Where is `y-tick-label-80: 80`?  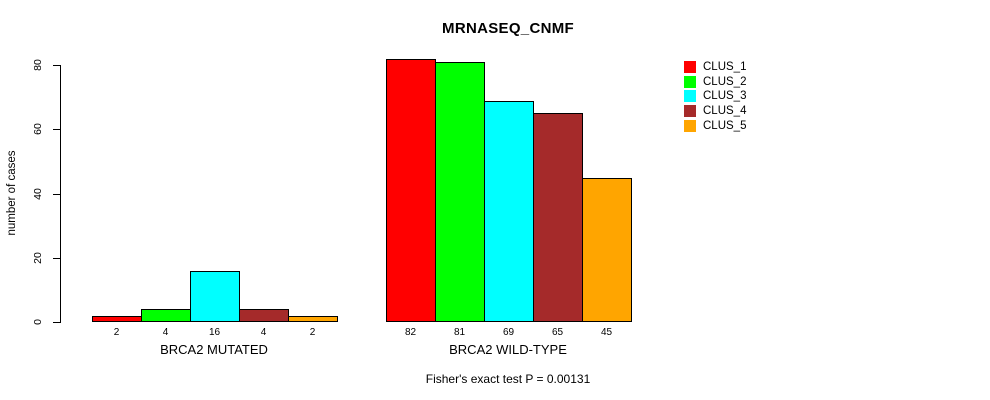 y-tick-label-80: 80 is located at coordinates (38, 65).